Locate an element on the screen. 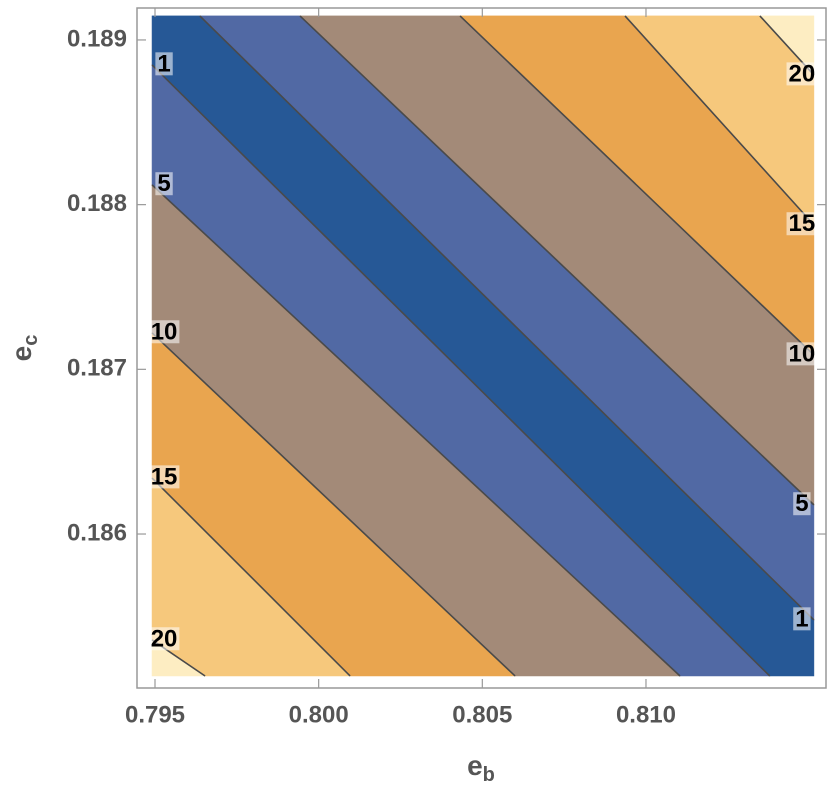 This screenshot has height=787, width=830. x-tick-label: 0.795 is located at coordinates (155, 714).